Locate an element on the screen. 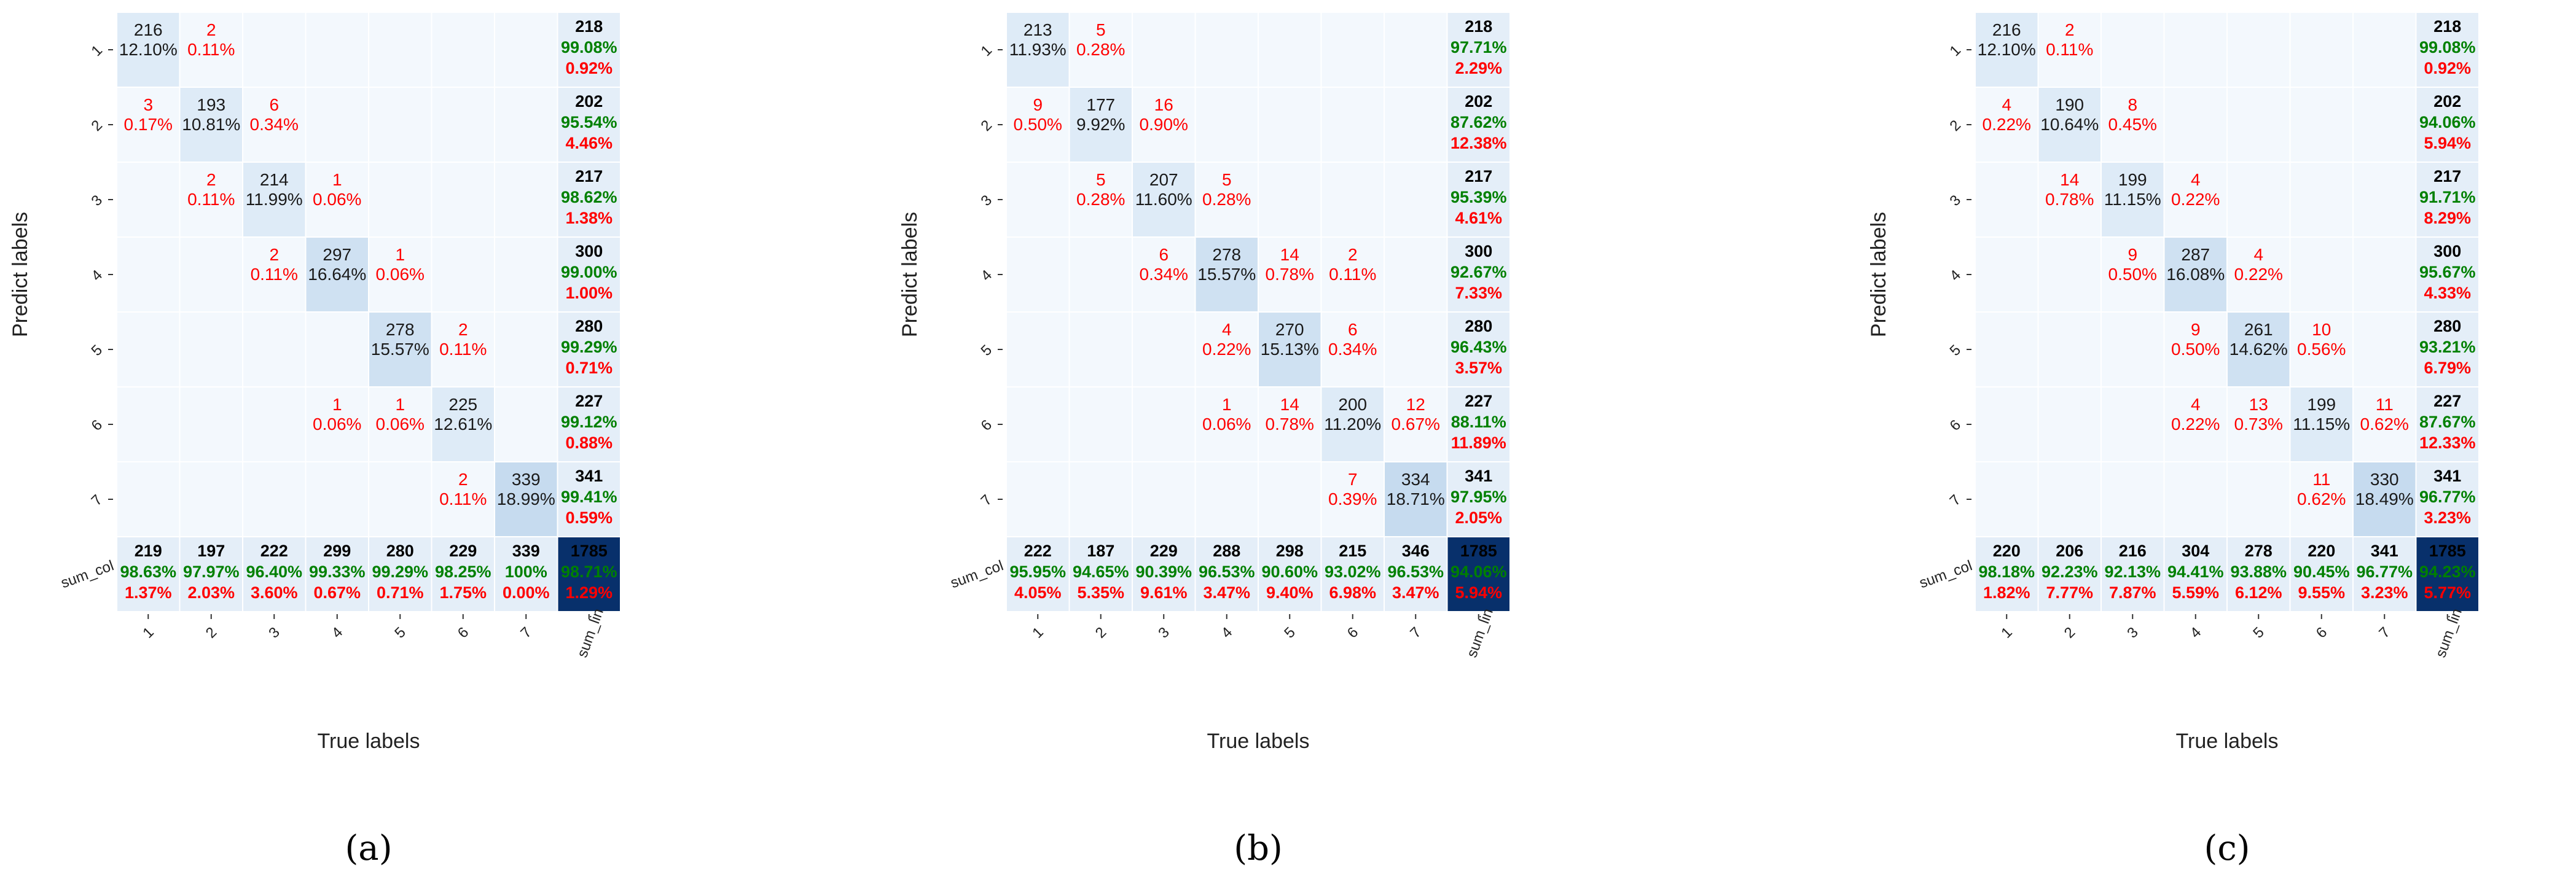 The width and height of the screenshot is (2576, 896). offdiag-percent: 0.28% is located at coordinates (1226, 199).